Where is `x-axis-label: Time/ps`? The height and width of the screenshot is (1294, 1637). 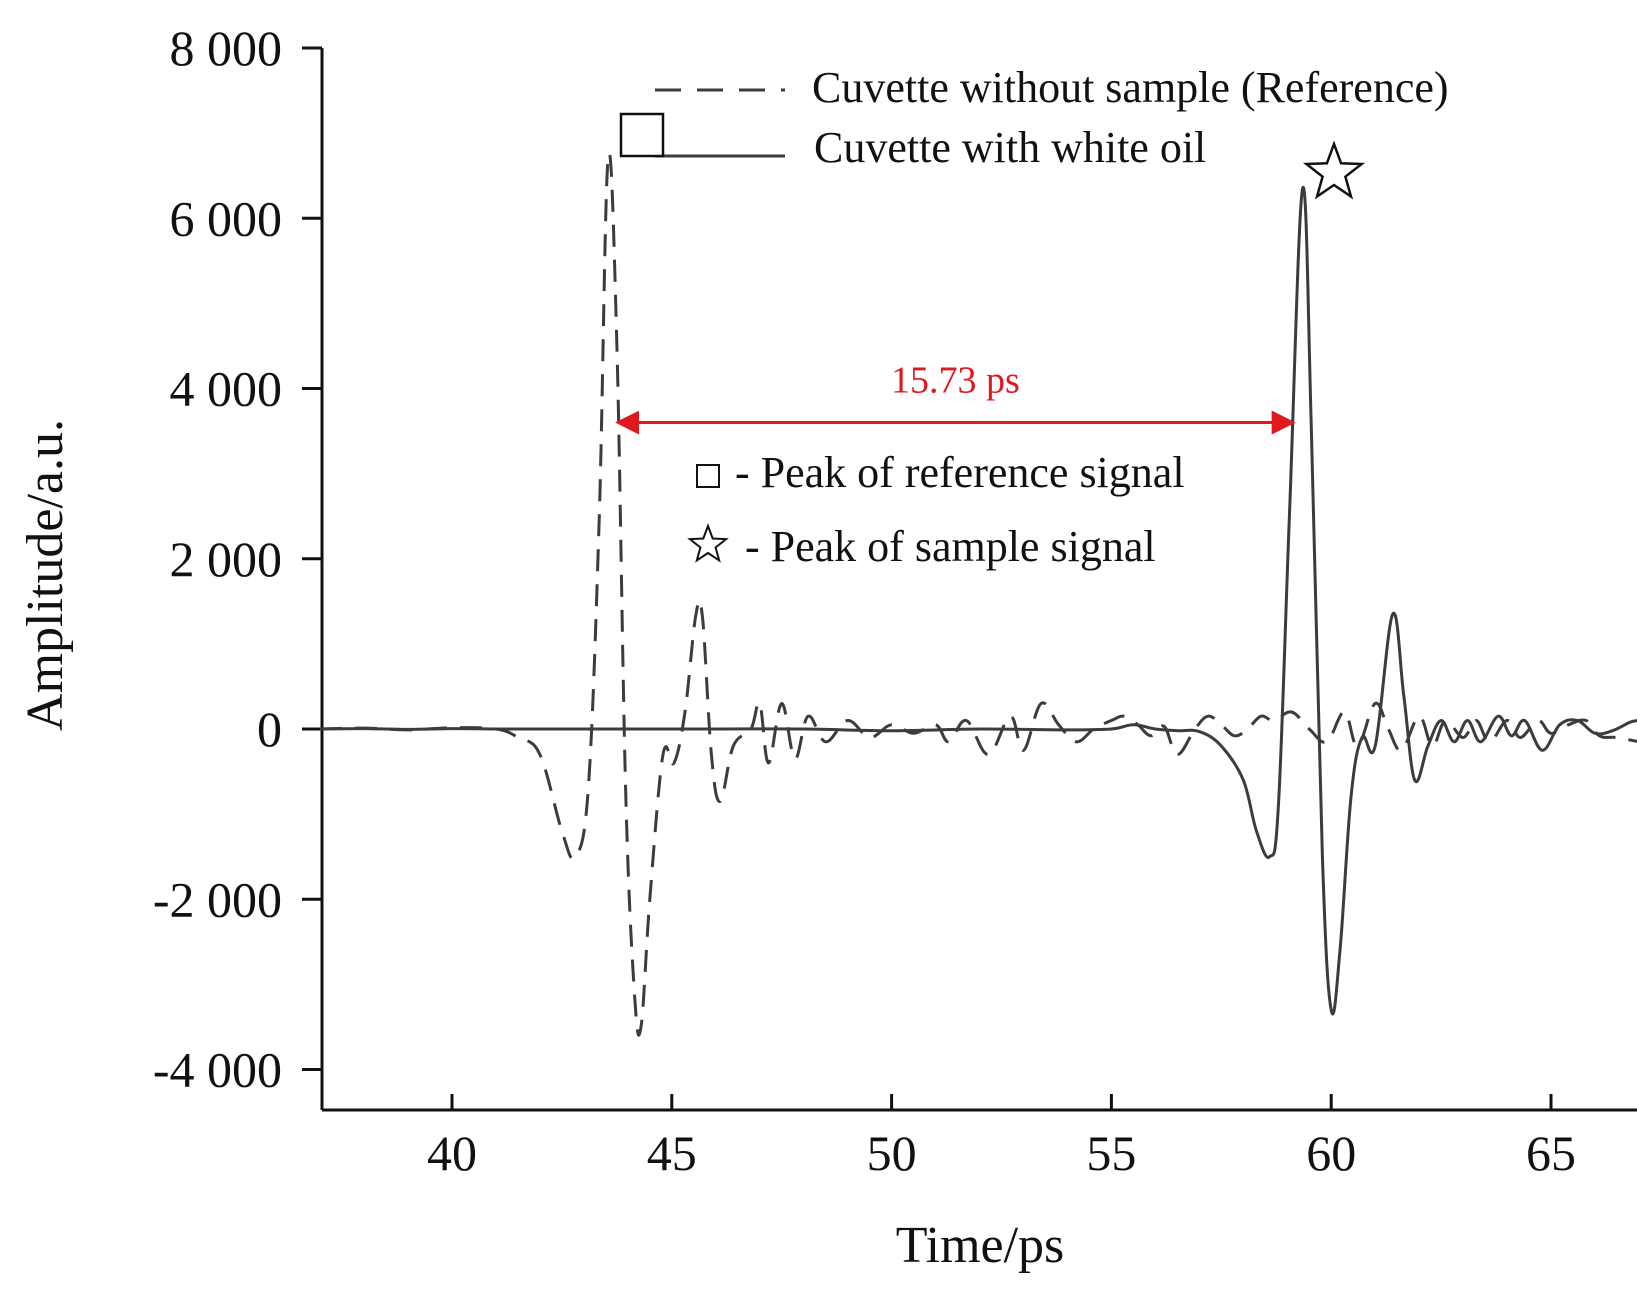 x-axis-label: Time/ps is located at coordinates (980, 1245).